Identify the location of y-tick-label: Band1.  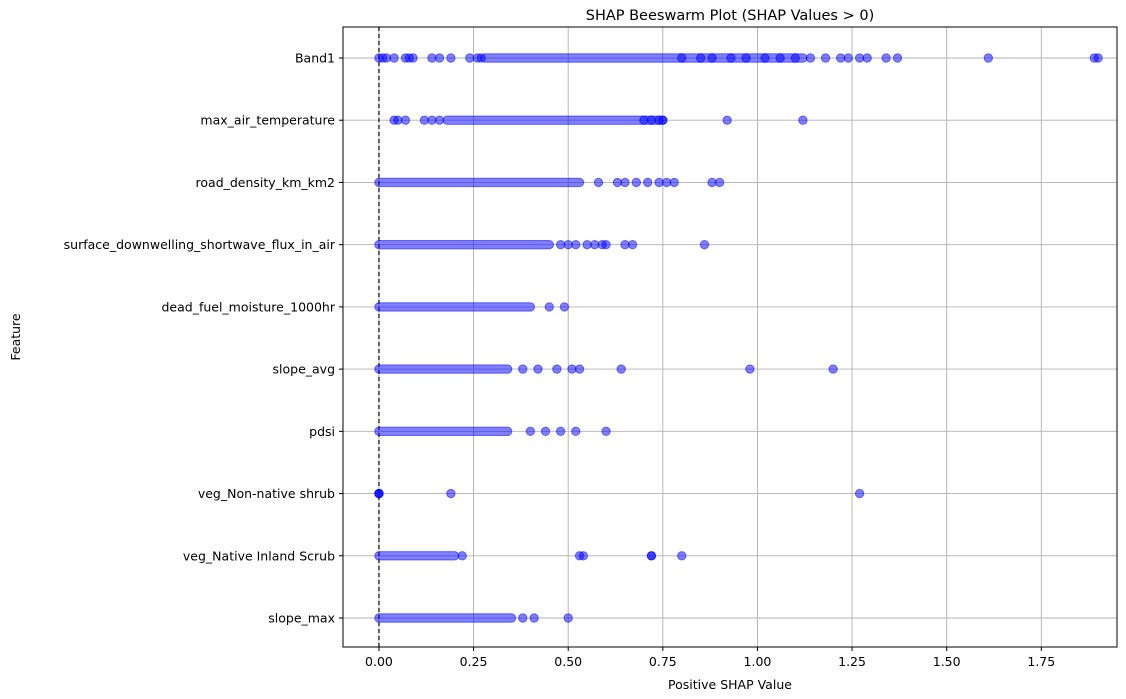
(315, 58).